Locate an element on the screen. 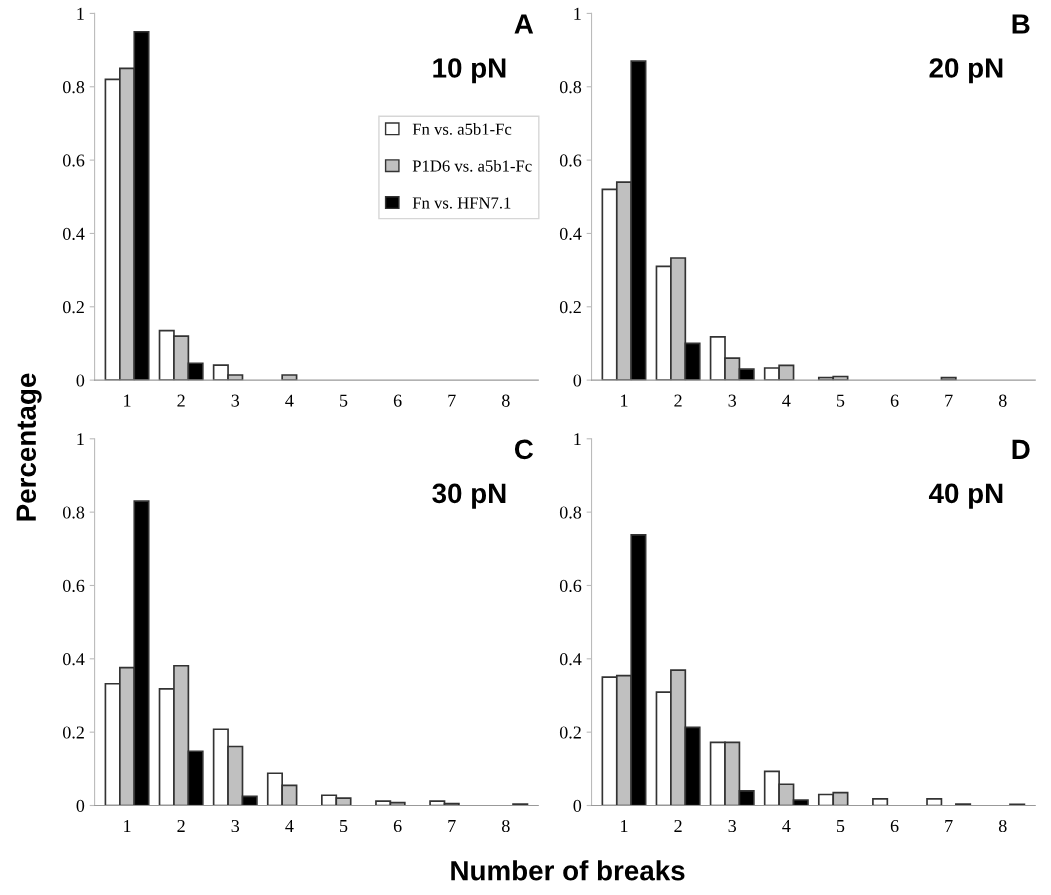  chart-title: C is located at coordinates (524, 449).